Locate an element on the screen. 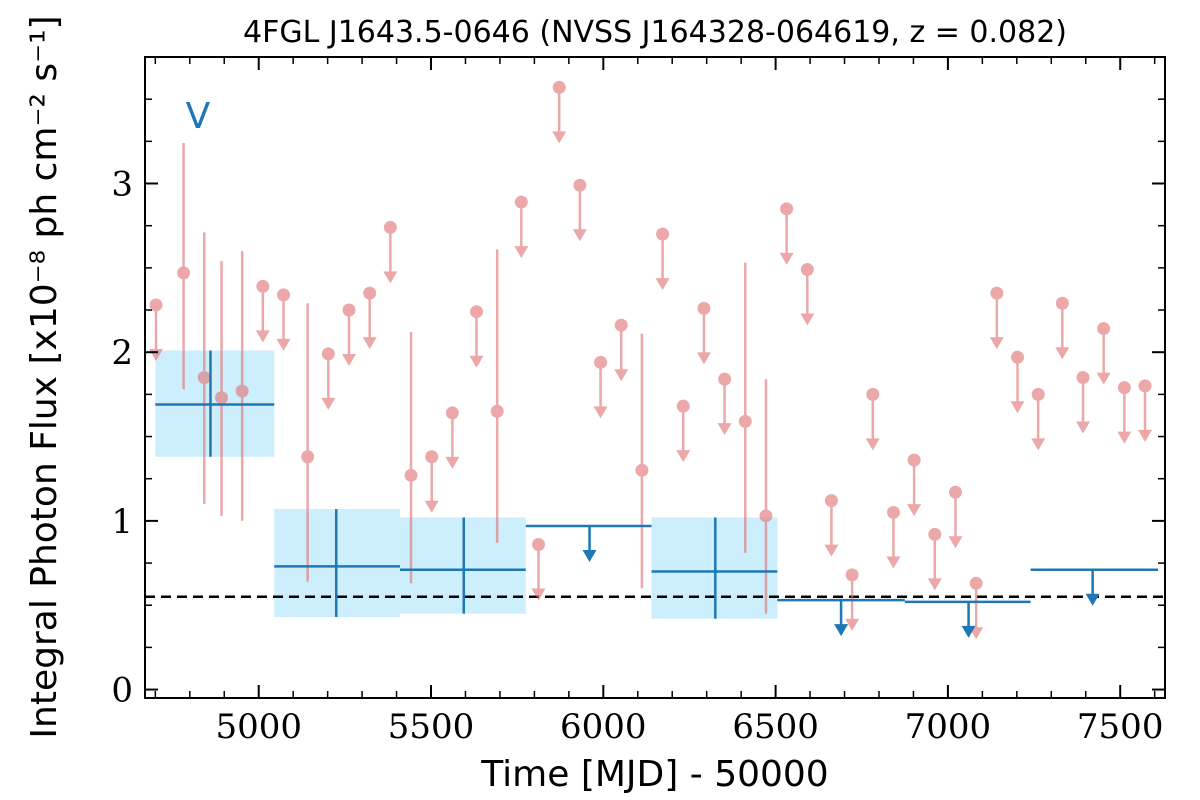 This screenshot has width=1200, height=800. x-tick-label: 7000 is located at coordinates (948, 727).